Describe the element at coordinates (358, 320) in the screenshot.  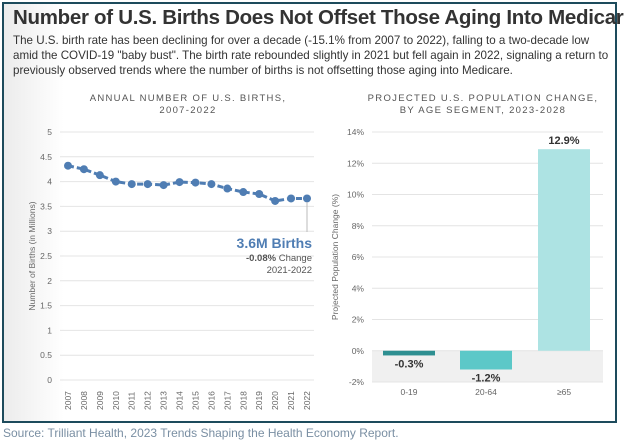
I see `y-tick-label: 2%` at that location.